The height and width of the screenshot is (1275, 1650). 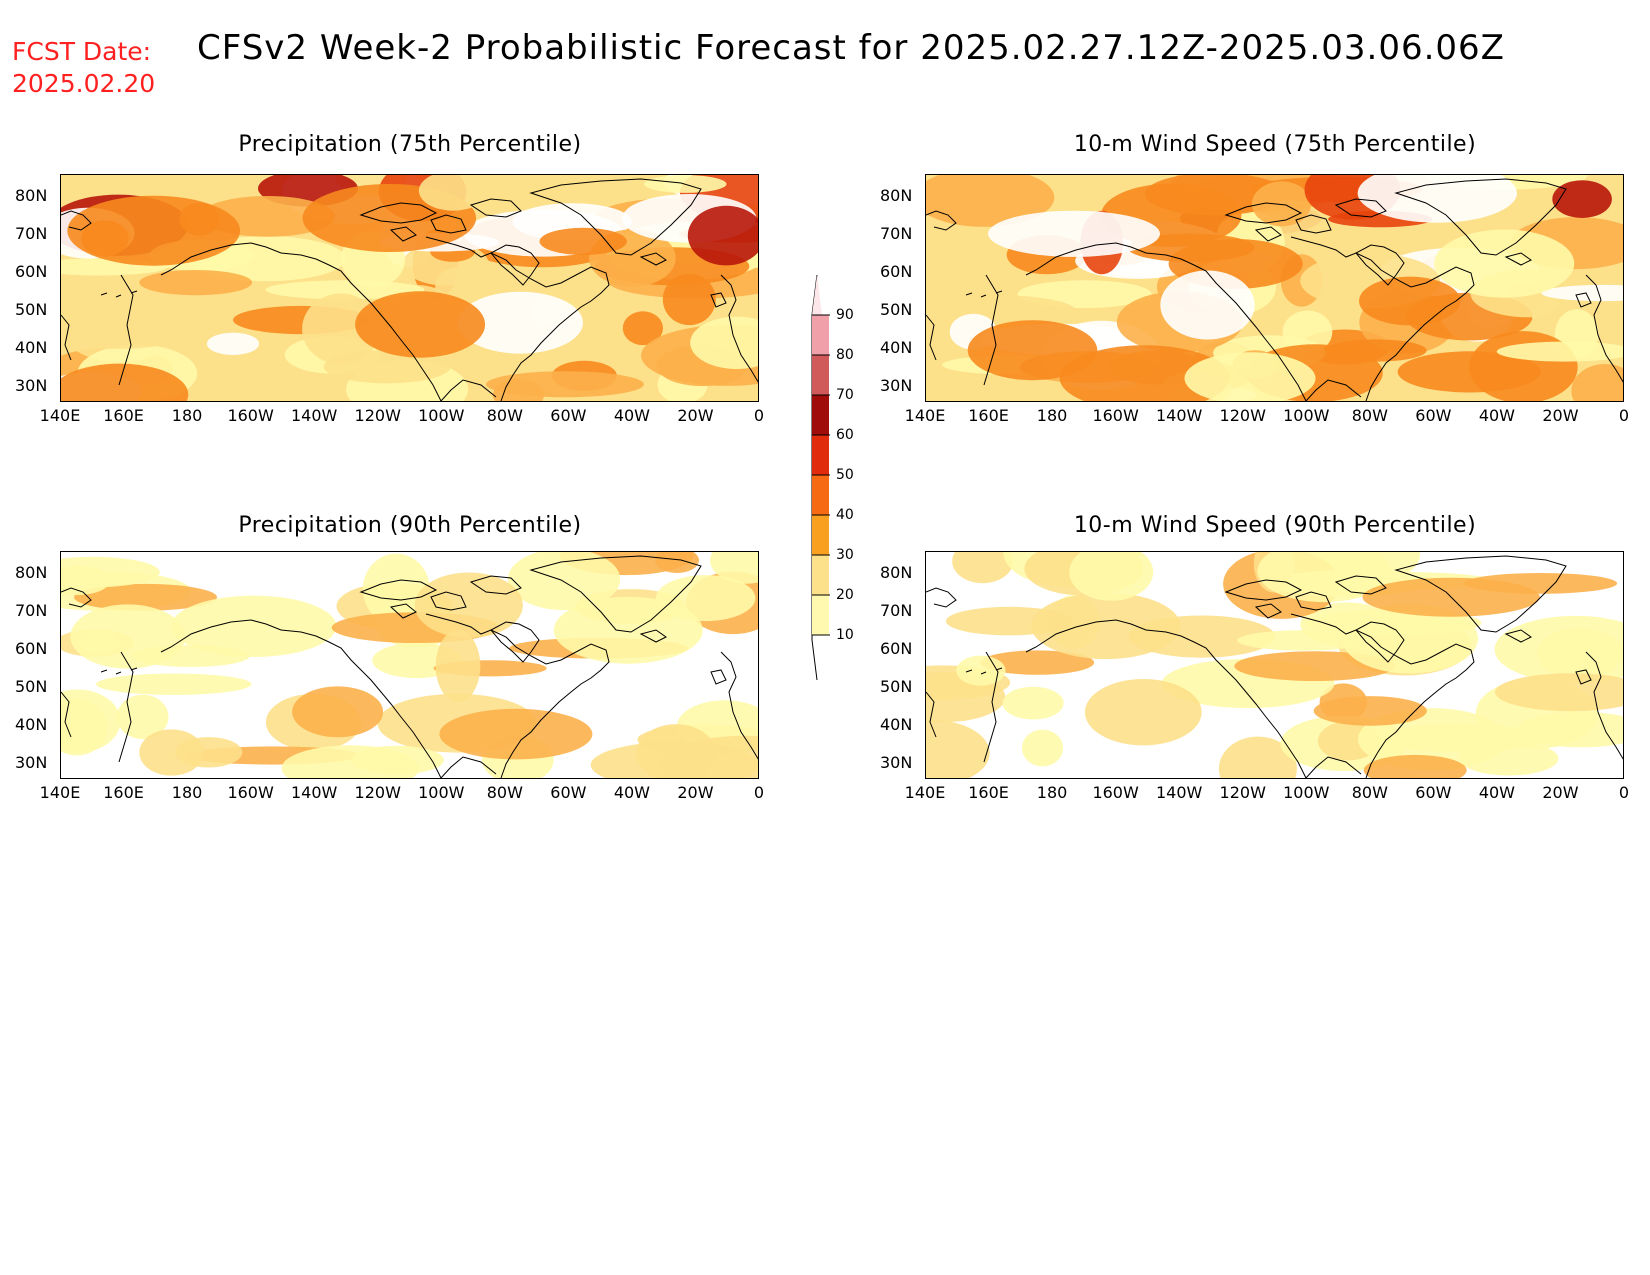 What do you see at coordinates (410, 525) in the screenshot?
I see `panel-title-precip-90: Precipitation (90th Percentile)` at bounding box center [410, 525].